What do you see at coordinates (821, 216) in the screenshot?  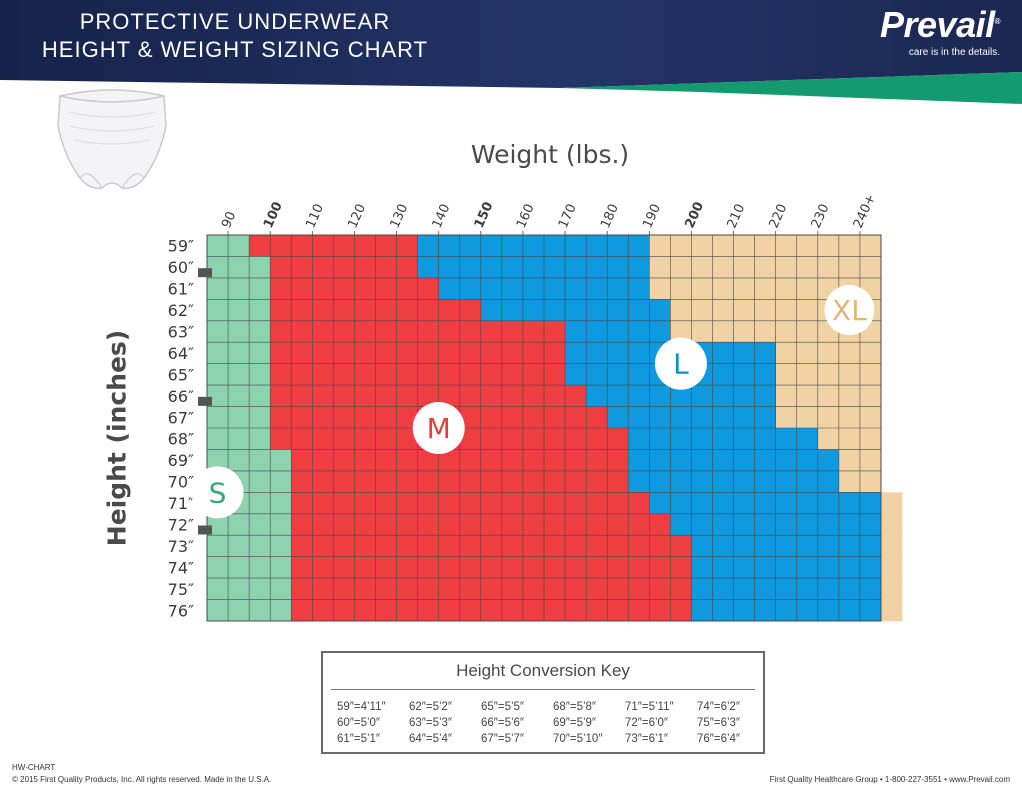 I see `x-tick-label: 230` at bounding box center [821, 216].